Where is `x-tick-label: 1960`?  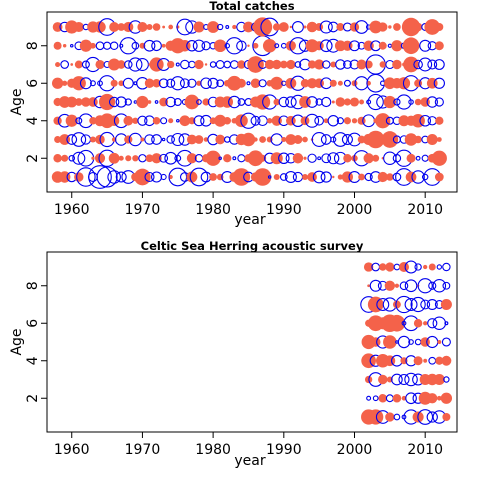 x-tick-label: 1960 is located at coordinates (72, 450).